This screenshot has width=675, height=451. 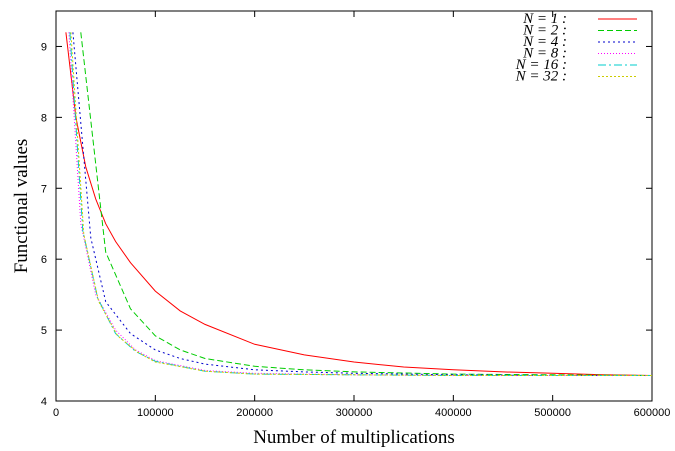 What do you see at coordinates (544, 31) in the screenshot?
I see `legend-label: N = 2 :` at bounding box center [544, 31].